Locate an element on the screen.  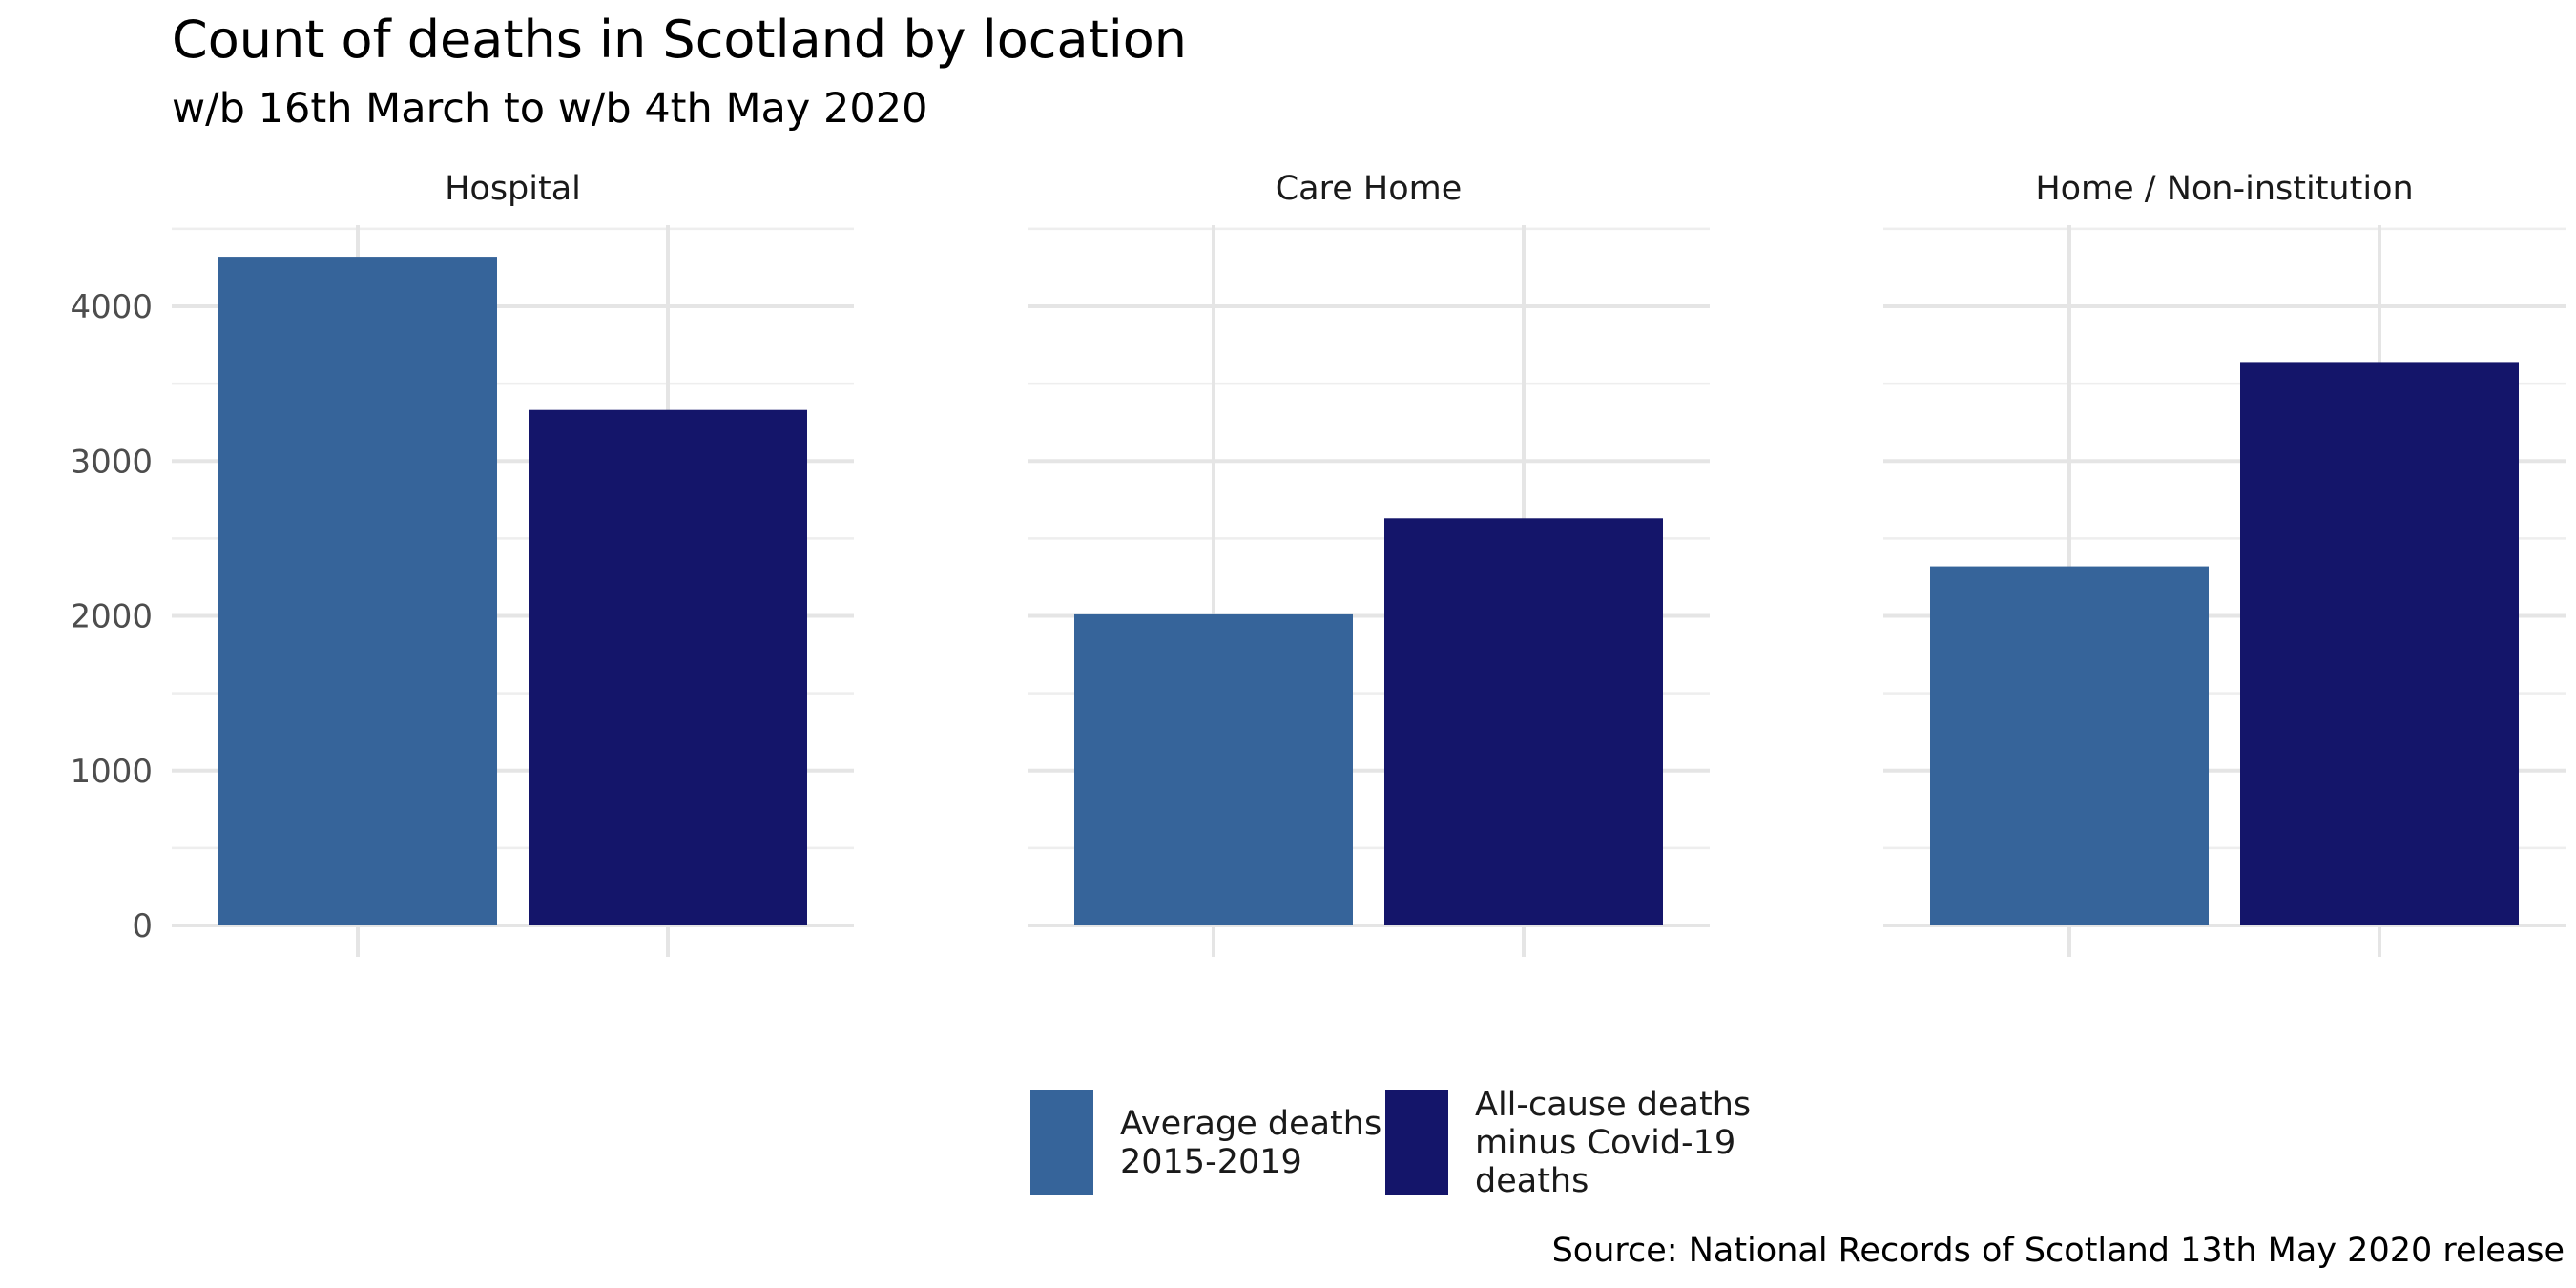
y-tick-label: 2000 is located at coordinates (111, 617).